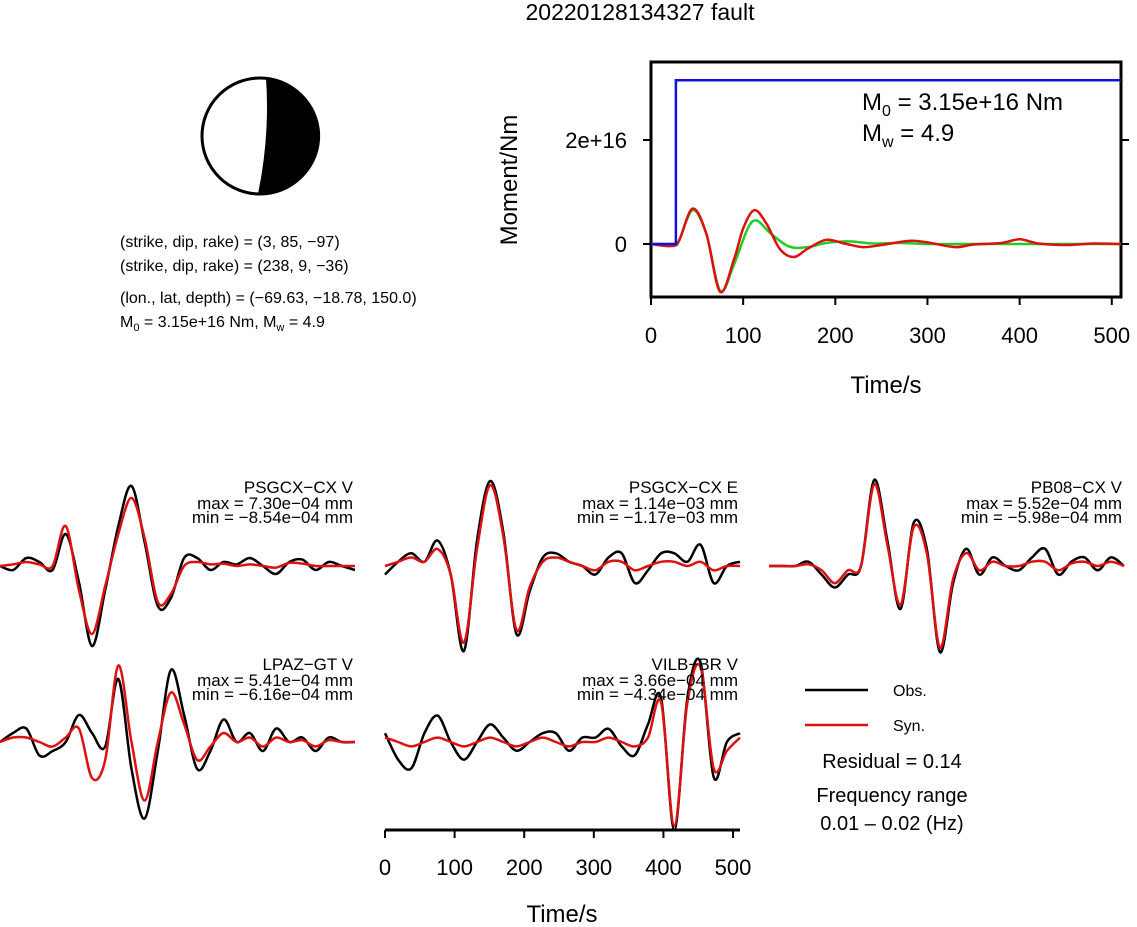 This screenshot has height=927, width=1137. What do you see at coordinates (962, 104) in the screenshot?
I see `moment-annotation-m0: M0 = 3.15e+16 Nm` at bounding box center [962, 104].